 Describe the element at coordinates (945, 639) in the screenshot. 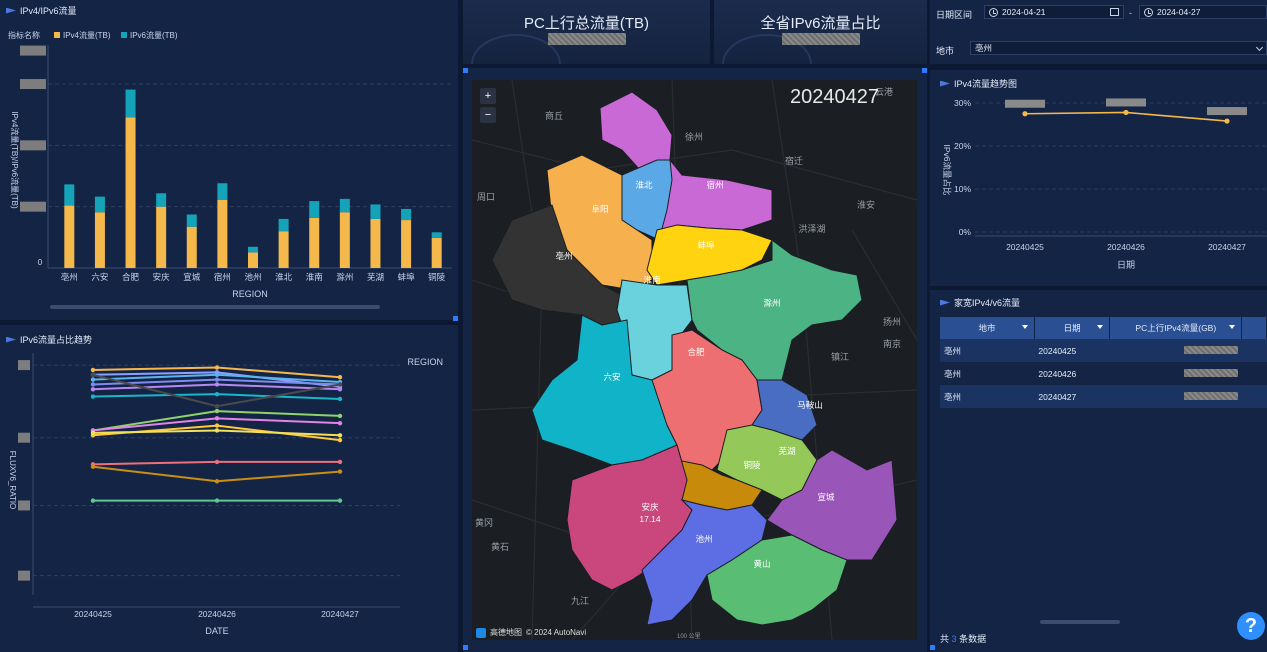

I see `footer-prefix: 共` at that location.